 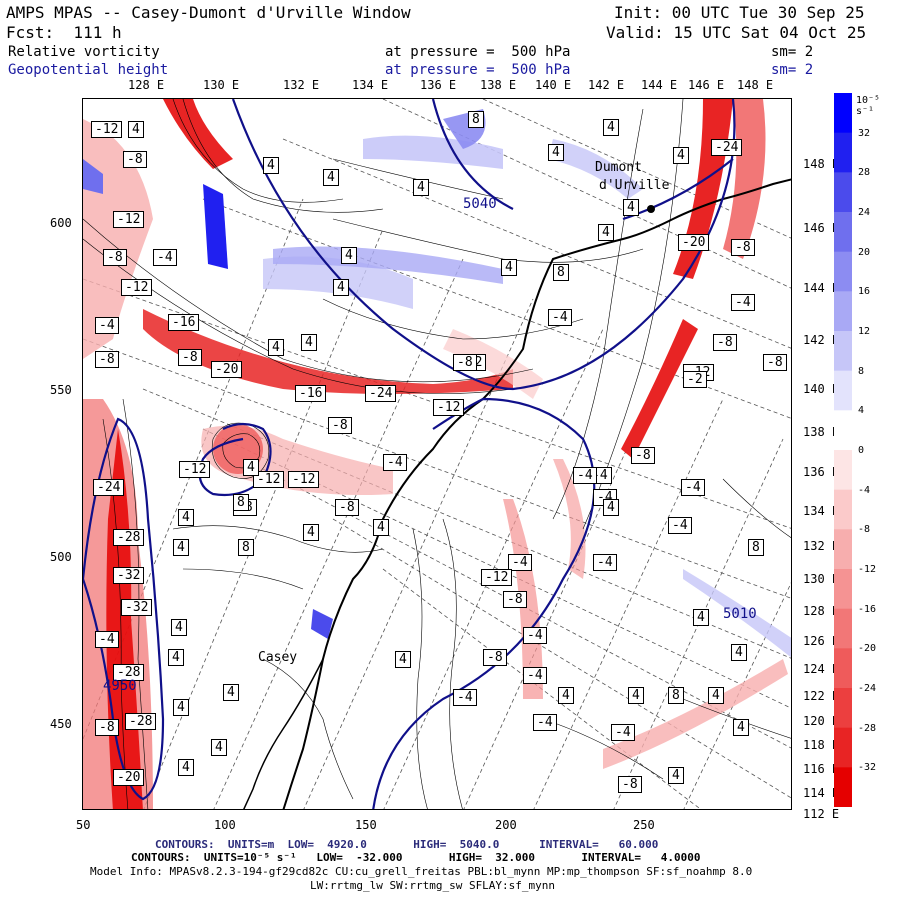 What do you see at coordinates (821, 389) in the screenshot?
I see `right-lon-label: 140 E` at bounding box center [821, 389].